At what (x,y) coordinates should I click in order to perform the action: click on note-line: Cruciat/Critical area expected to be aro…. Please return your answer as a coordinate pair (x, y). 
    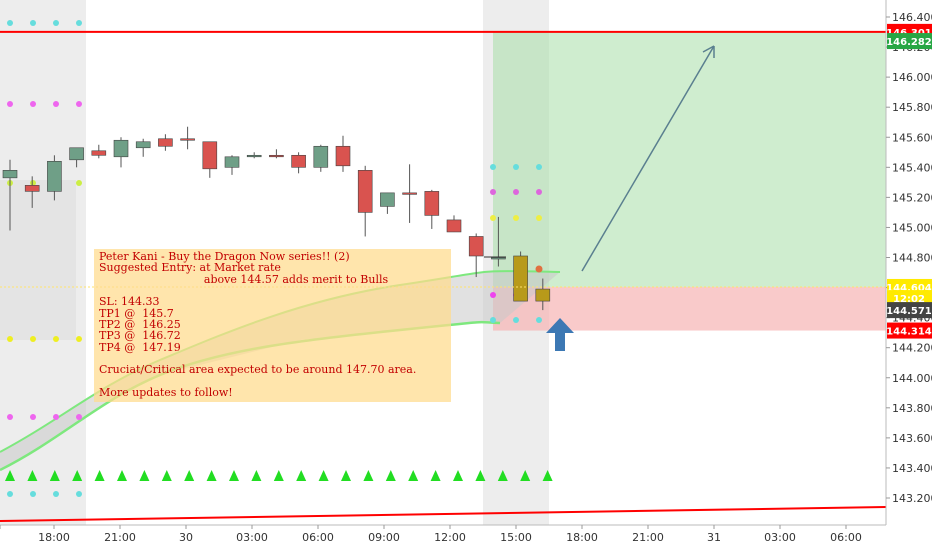
    Looking at the image, I should click on (258, 370).